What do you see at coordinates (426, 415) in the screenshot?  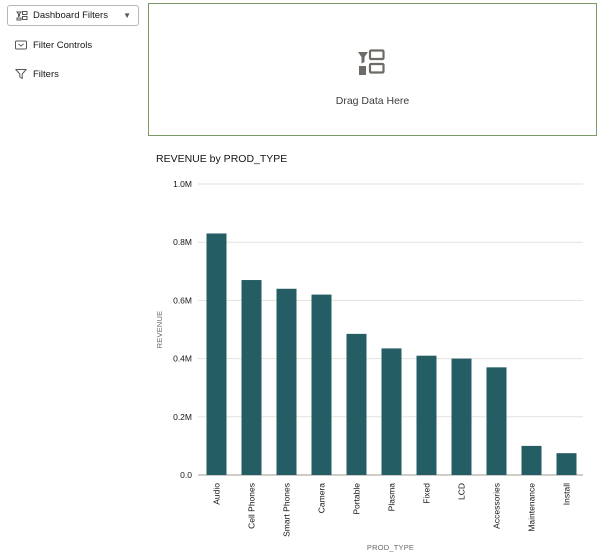 I see `bar-fixed` at bounding box center [426, 415].